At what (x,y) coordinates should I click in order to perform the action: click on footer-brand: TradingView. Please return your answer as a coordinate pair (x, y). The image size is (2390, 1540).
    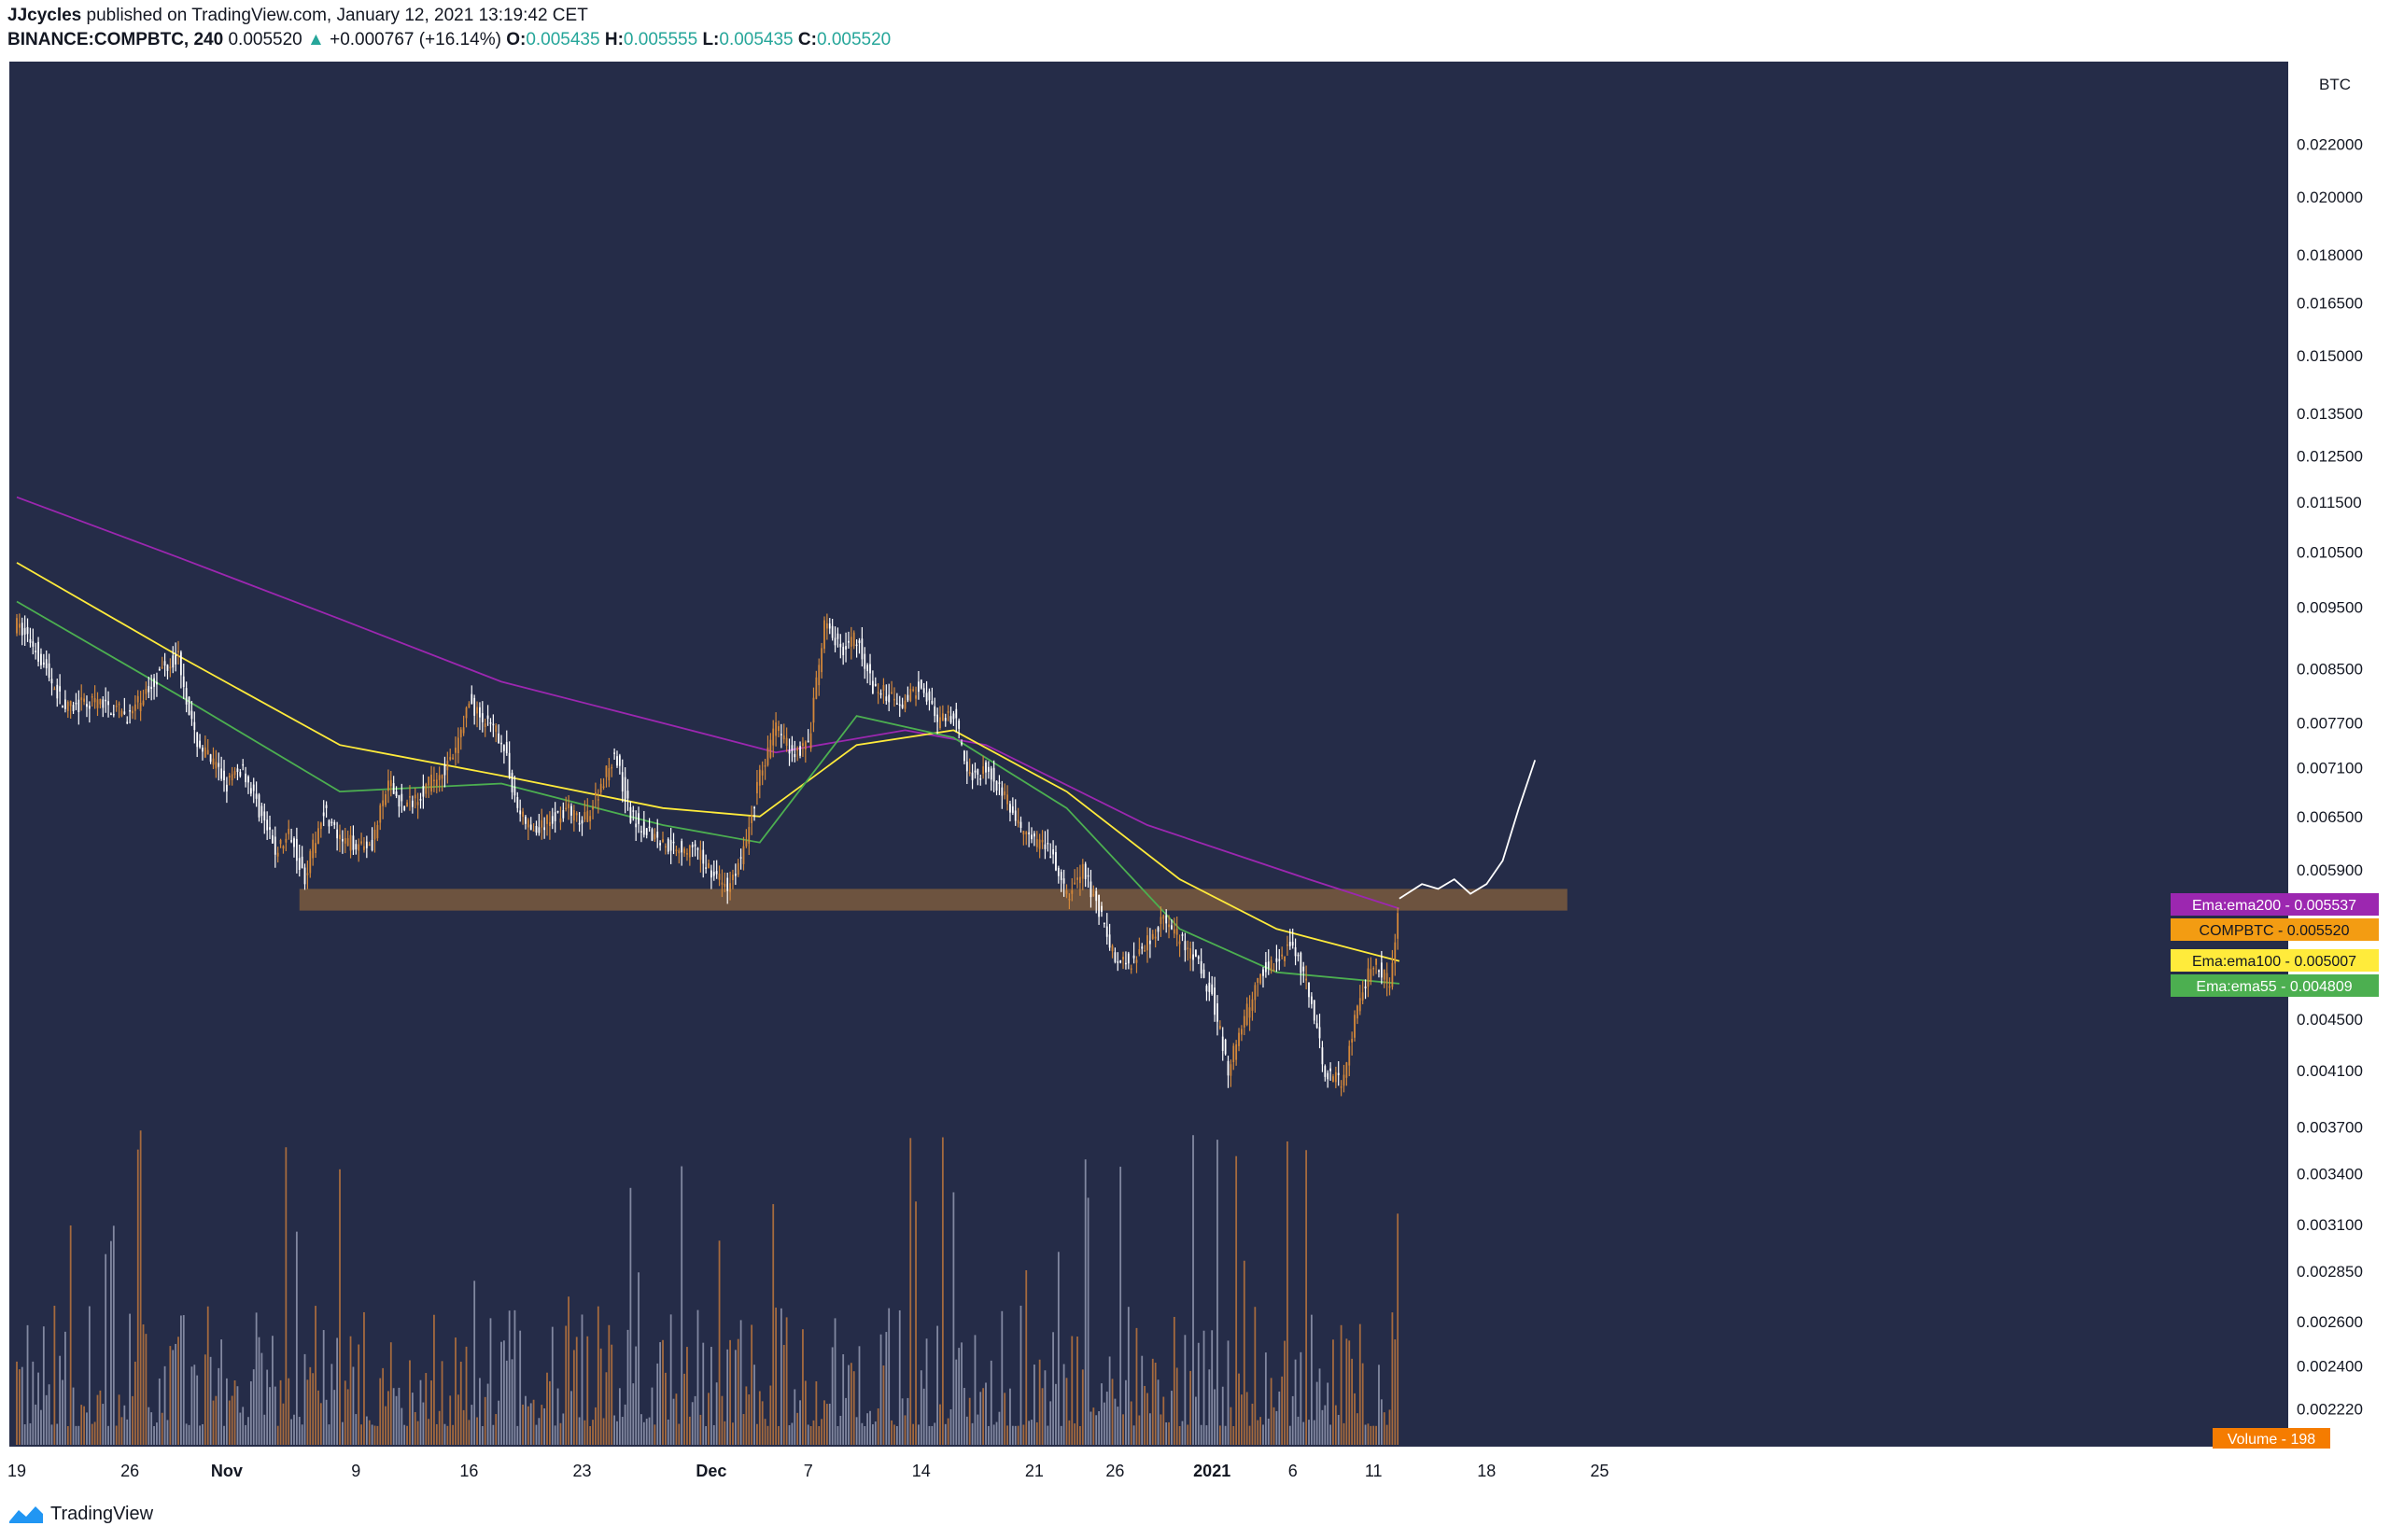
    Looking at the image, I should click on (80, 1514).